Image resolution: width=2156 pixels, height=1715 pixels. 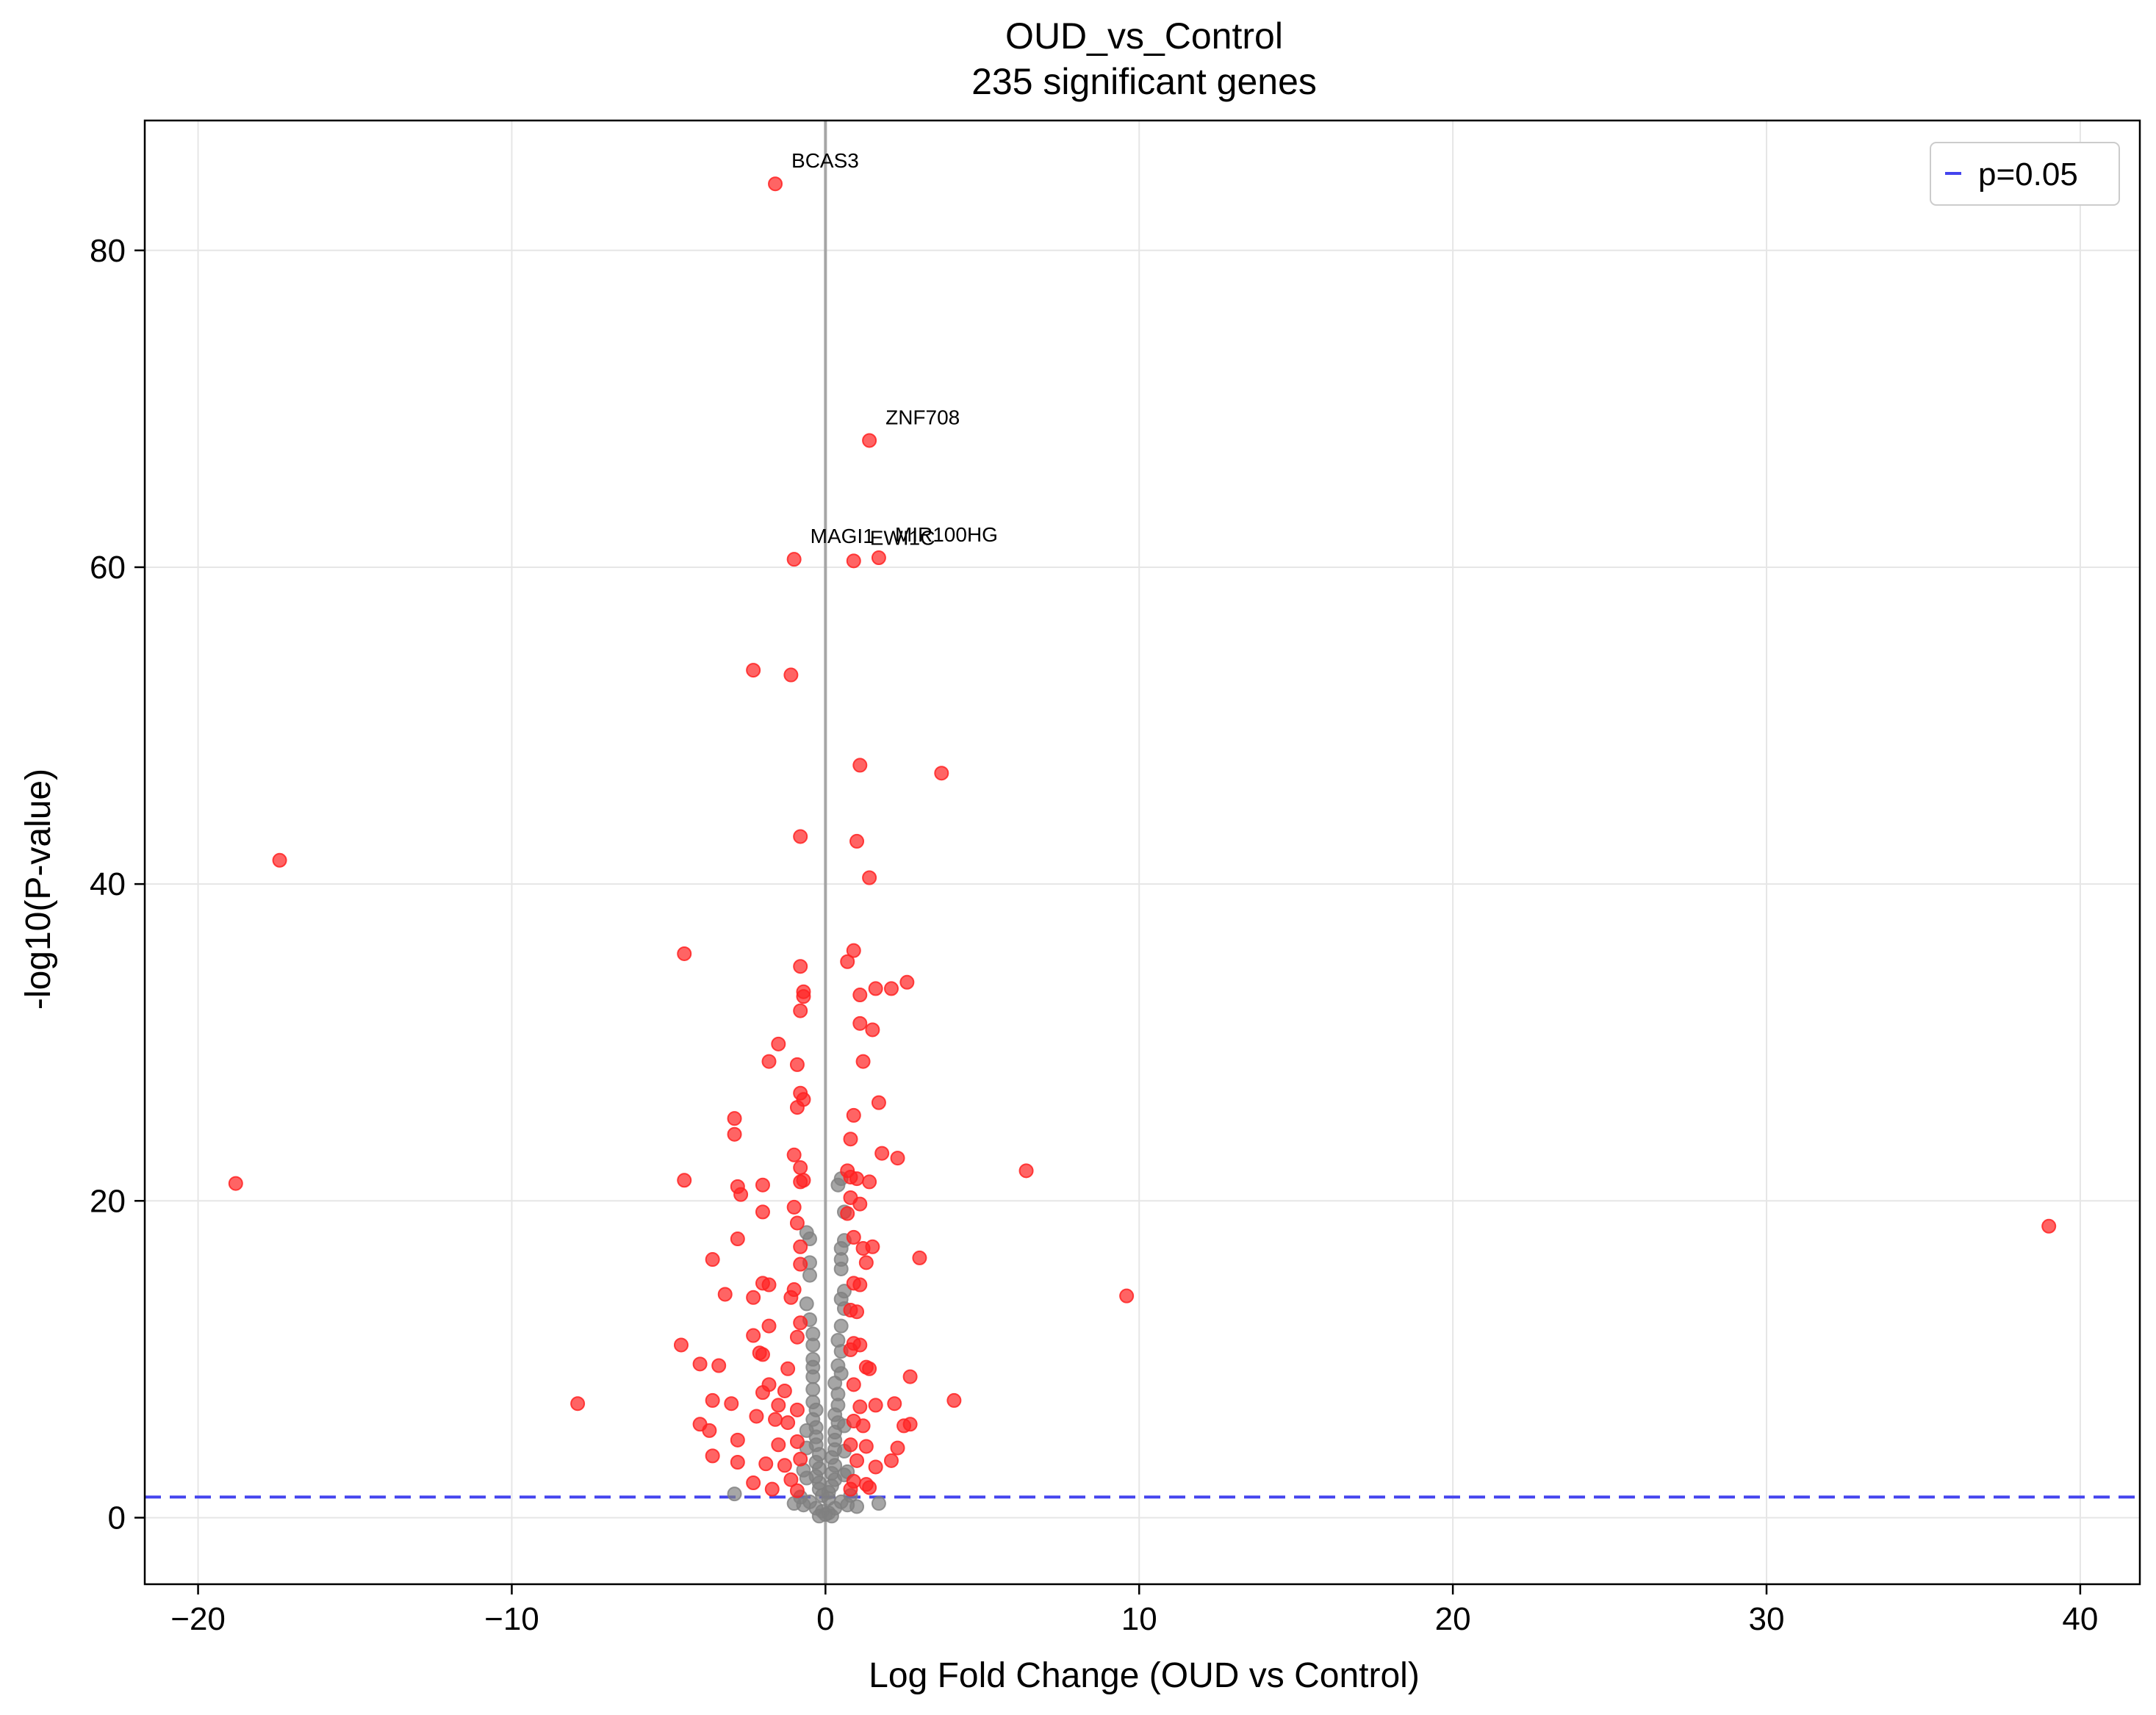 I want to click on gene-label: ZNF708, so click(x=922, y=417).